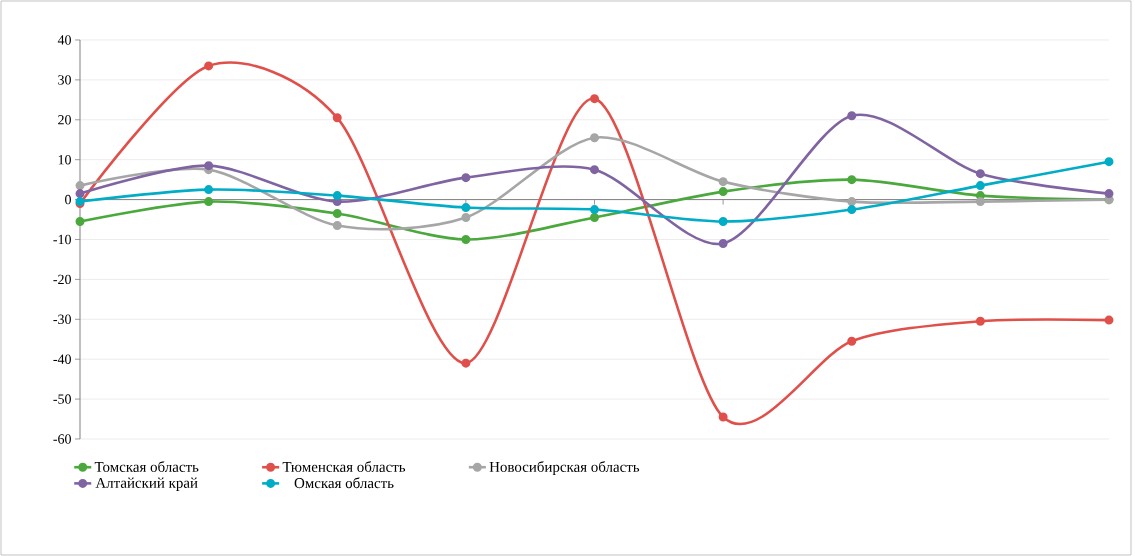 This screenshot has height=556, width=1135. I want to click on y-tick-label: 10, so click(64, 159).